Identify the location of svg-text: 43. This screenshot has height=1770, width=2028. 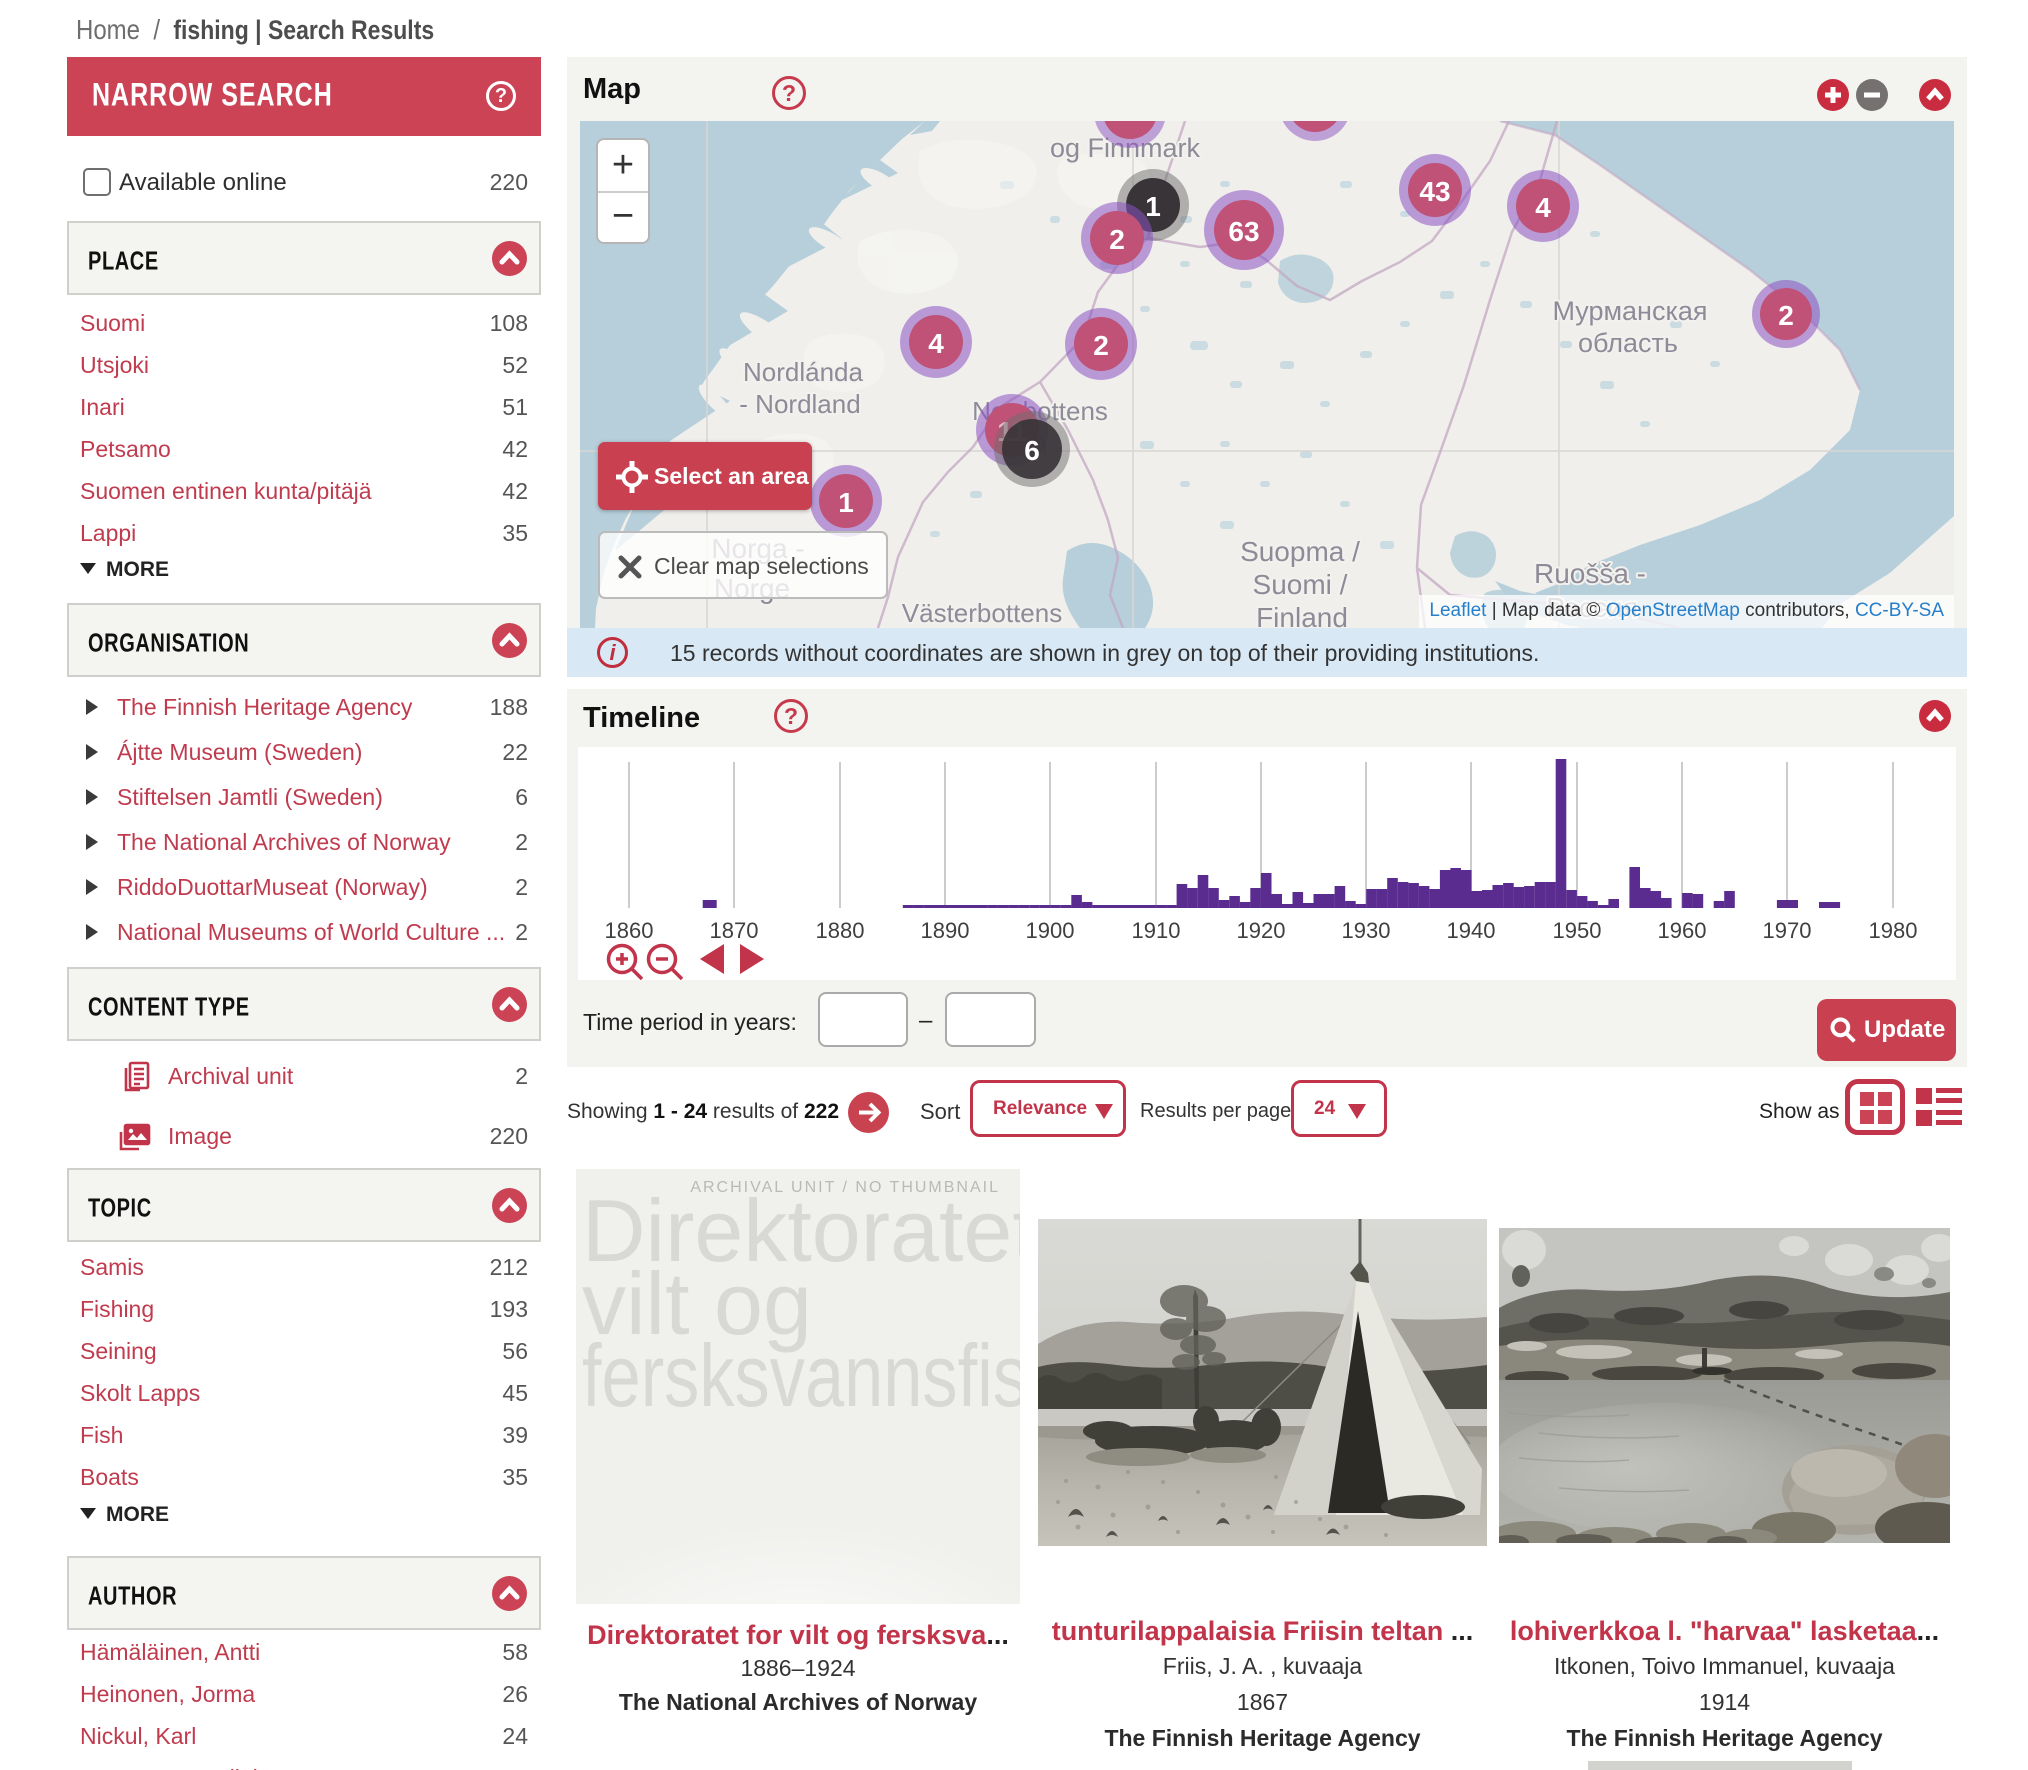
(1434, 191).